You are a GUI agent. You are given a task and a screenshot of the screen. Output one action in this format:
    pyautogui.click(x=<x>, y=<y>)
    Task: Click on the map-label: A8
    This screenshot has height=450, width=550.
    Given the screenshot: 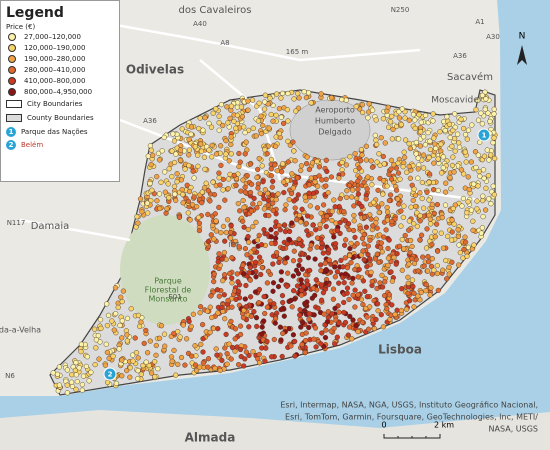 What is the action you would take?
    pyautogui.click(x=224, y=43)
    